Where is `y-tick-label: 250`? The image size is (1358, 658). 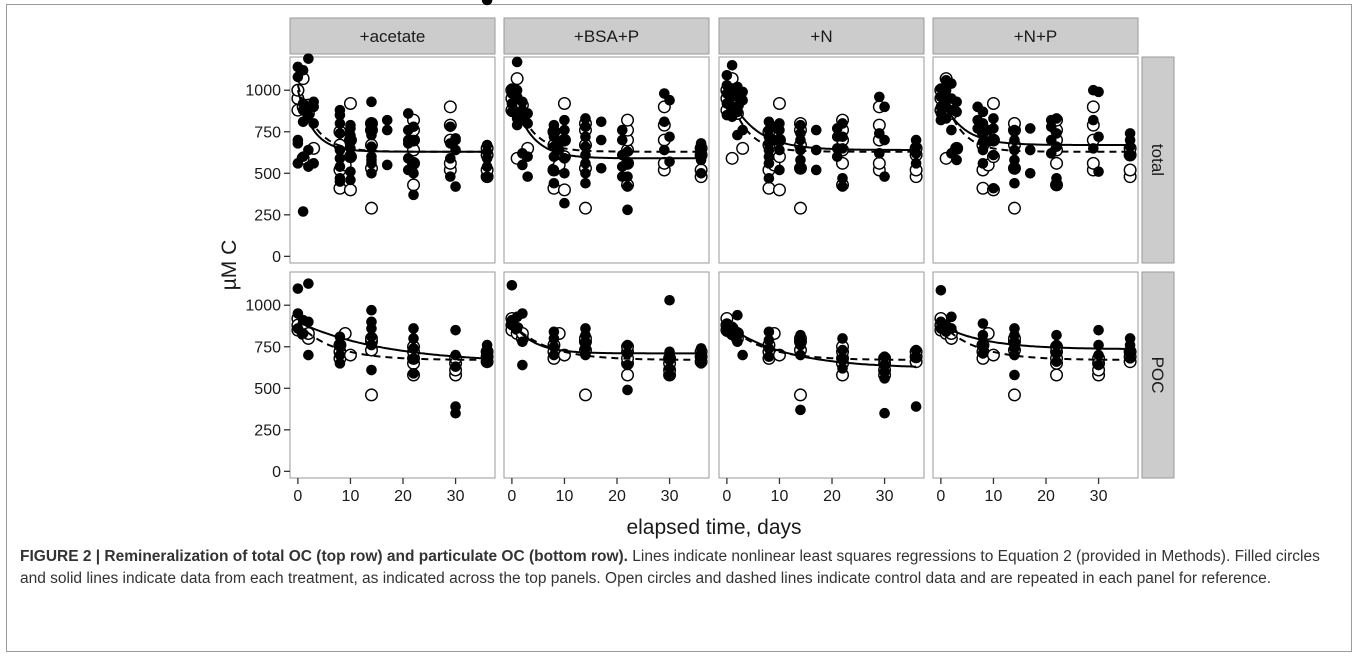 y-tick-label: 250 is located at coordinates (267, 430).